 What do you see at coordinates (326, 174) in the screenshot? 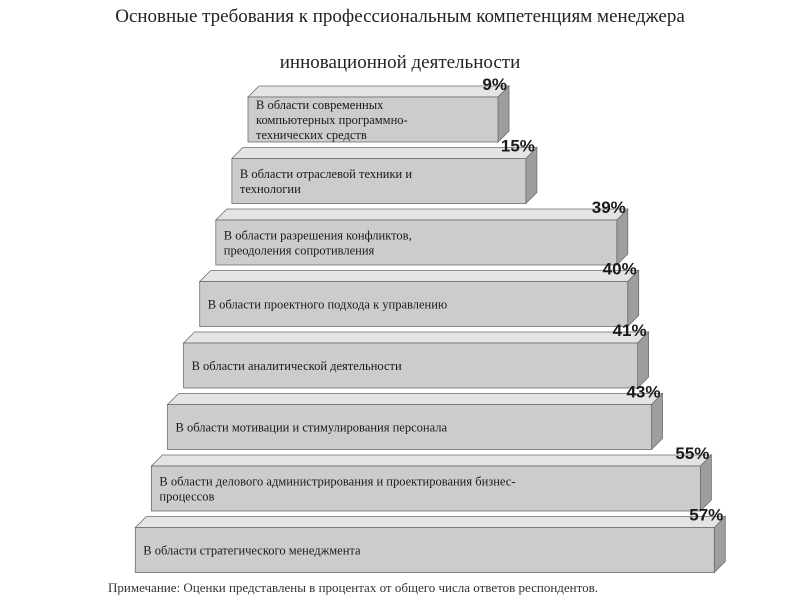
I see `bar-category-label: В области отраслевой техники и` at bounding box center [326, 174].